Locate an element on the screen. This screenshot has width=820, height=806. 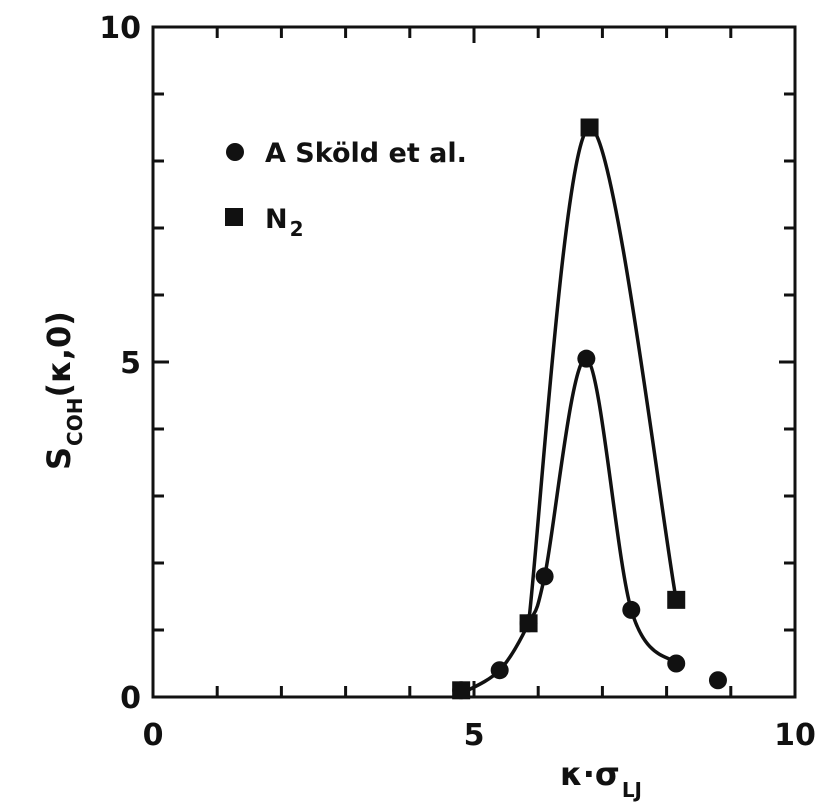
legend-label-sold: A Sköld et al. is located at coordinates (366, 153).